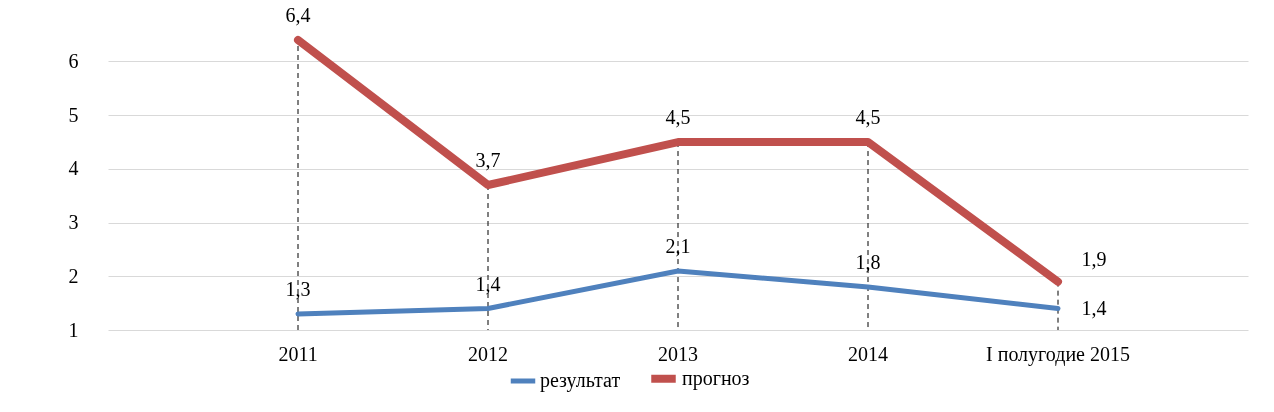  I want to click on y-tick-label: 6, so click(73, 60).